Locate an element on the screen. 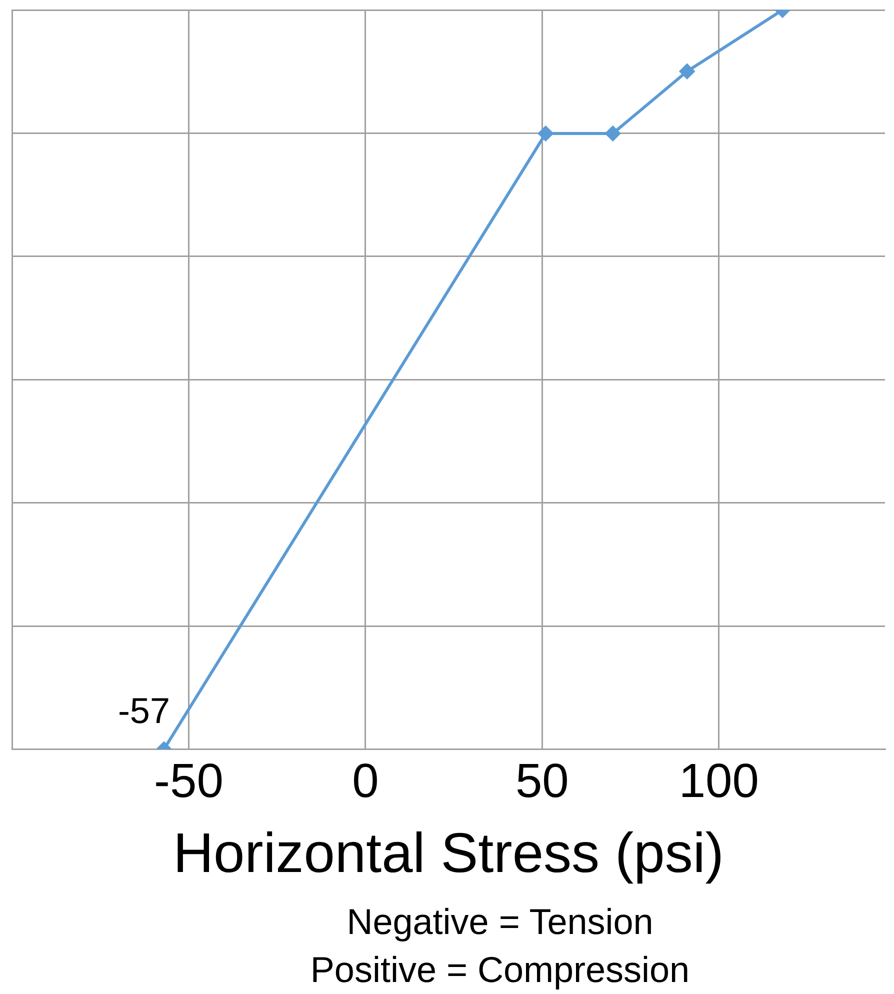  text: Positive = Compression is located at coordinates (500, 969).